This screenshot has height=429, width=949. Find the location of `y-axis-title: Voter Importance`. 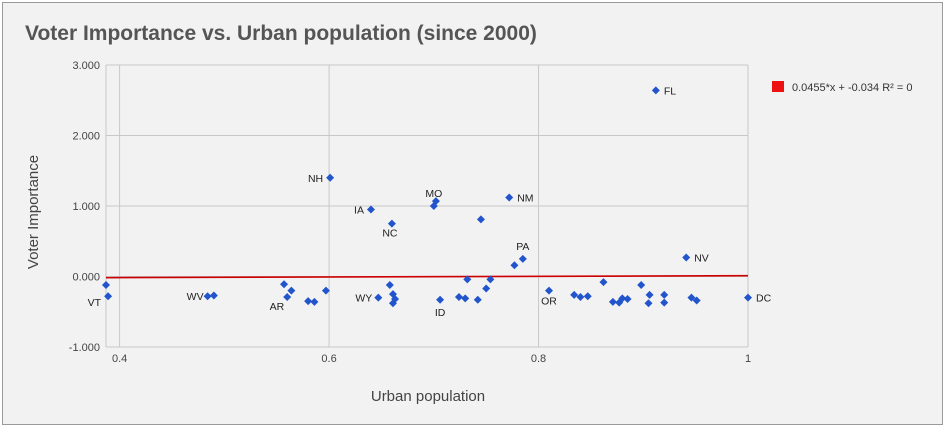

y-axis-title: Voter Importance is located at coordinates (33, 212).